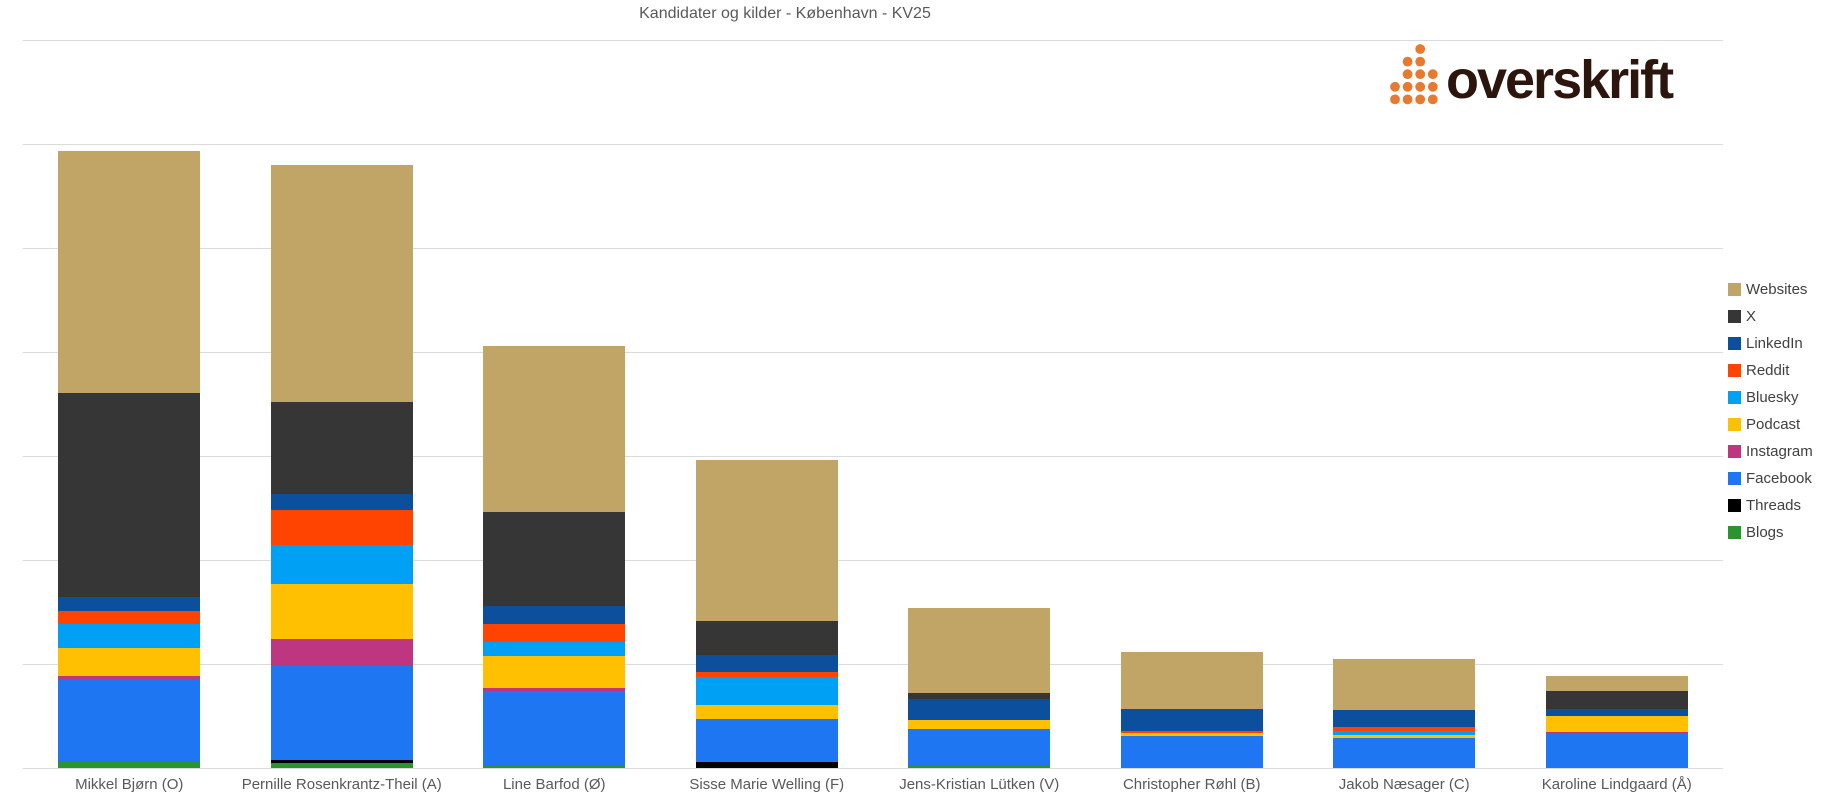 The image size is (1827, 800). What do you see at coordinates (341, 784) in the screenshot?
I see `x-axis-label: Pernille Rosenkrantz-Theil (A)` at bounding box center [341, 784].